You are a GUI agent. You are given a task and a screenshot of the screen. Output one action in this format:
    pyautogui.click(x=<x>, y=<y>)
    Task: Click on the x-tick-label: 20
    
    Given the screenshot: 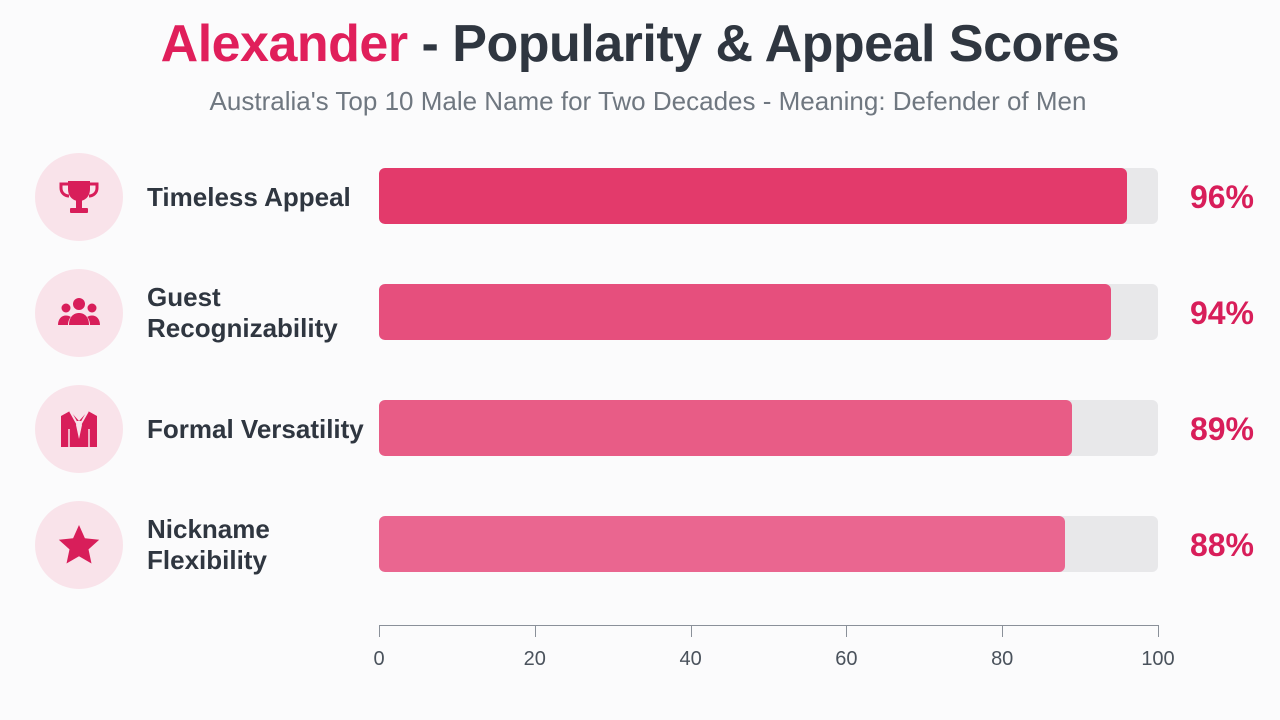 What is the action you would take?
    pyautogui.click(x=534, y=659)
    